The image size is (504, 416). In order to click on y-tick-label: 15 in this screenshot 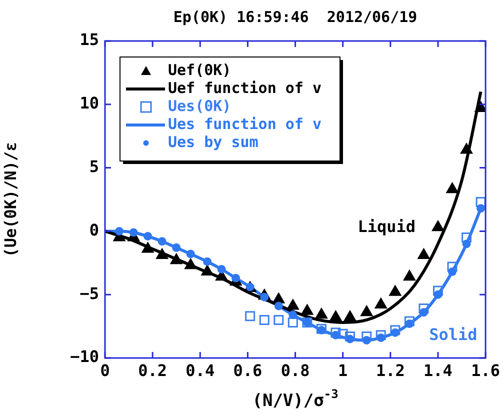, I will do `click(89, 40)`.